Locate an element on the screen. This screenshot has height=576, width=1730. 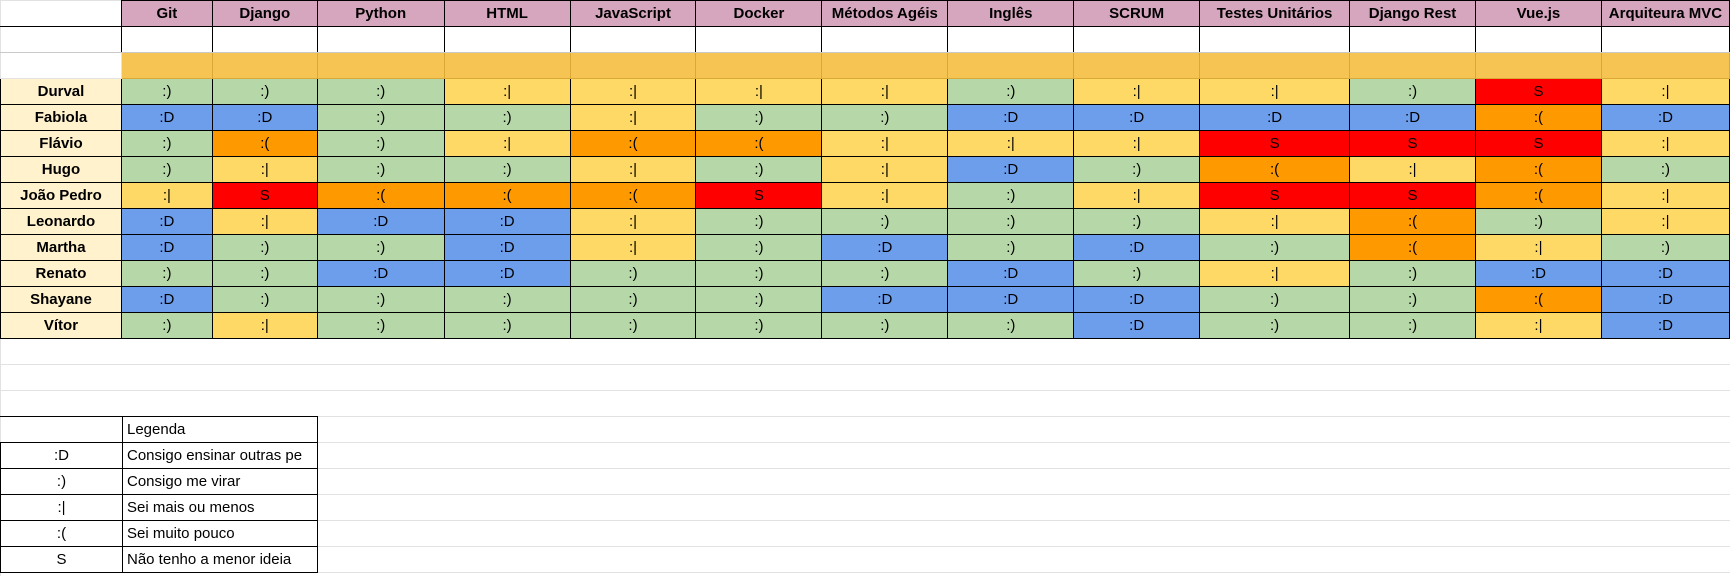
corner-cell is located at coordinates (61, 13).